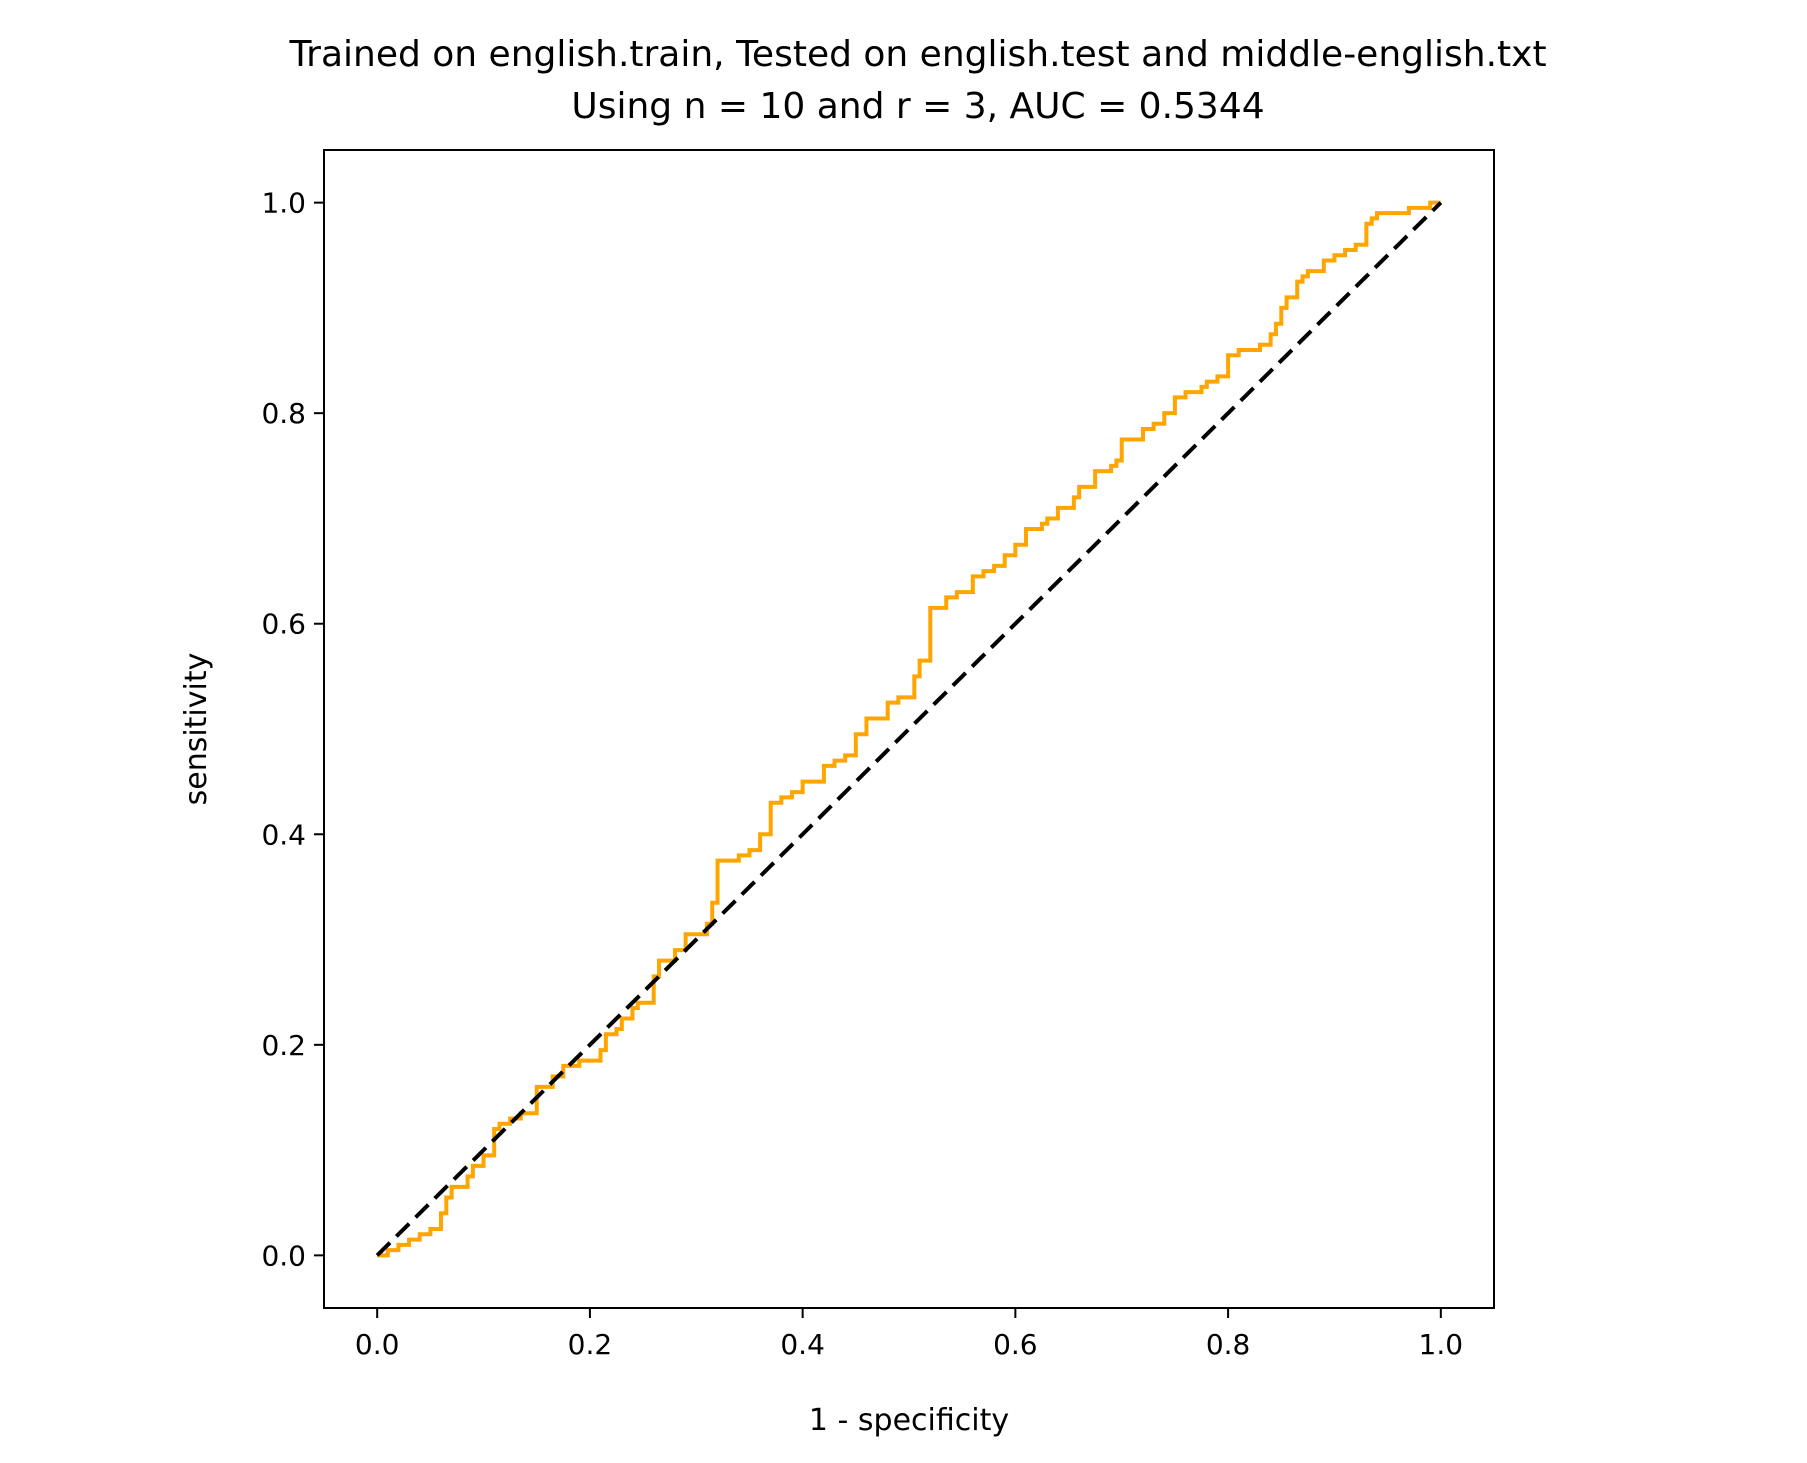  What do you see at coordinates (909, 1334) in the screenshot?
I see `x-axis: 0.0 0.2 0.4 0.6 0.8 1.0` at bounding box center [909, 1334].